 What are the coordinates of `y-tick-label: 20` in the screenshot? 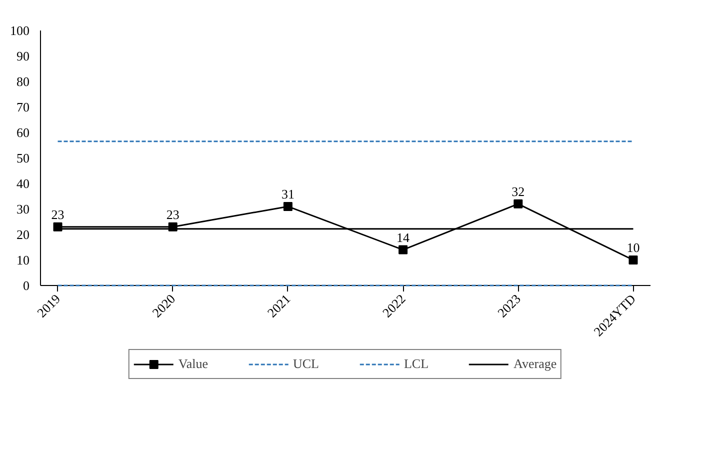 It's located at (23, 234).